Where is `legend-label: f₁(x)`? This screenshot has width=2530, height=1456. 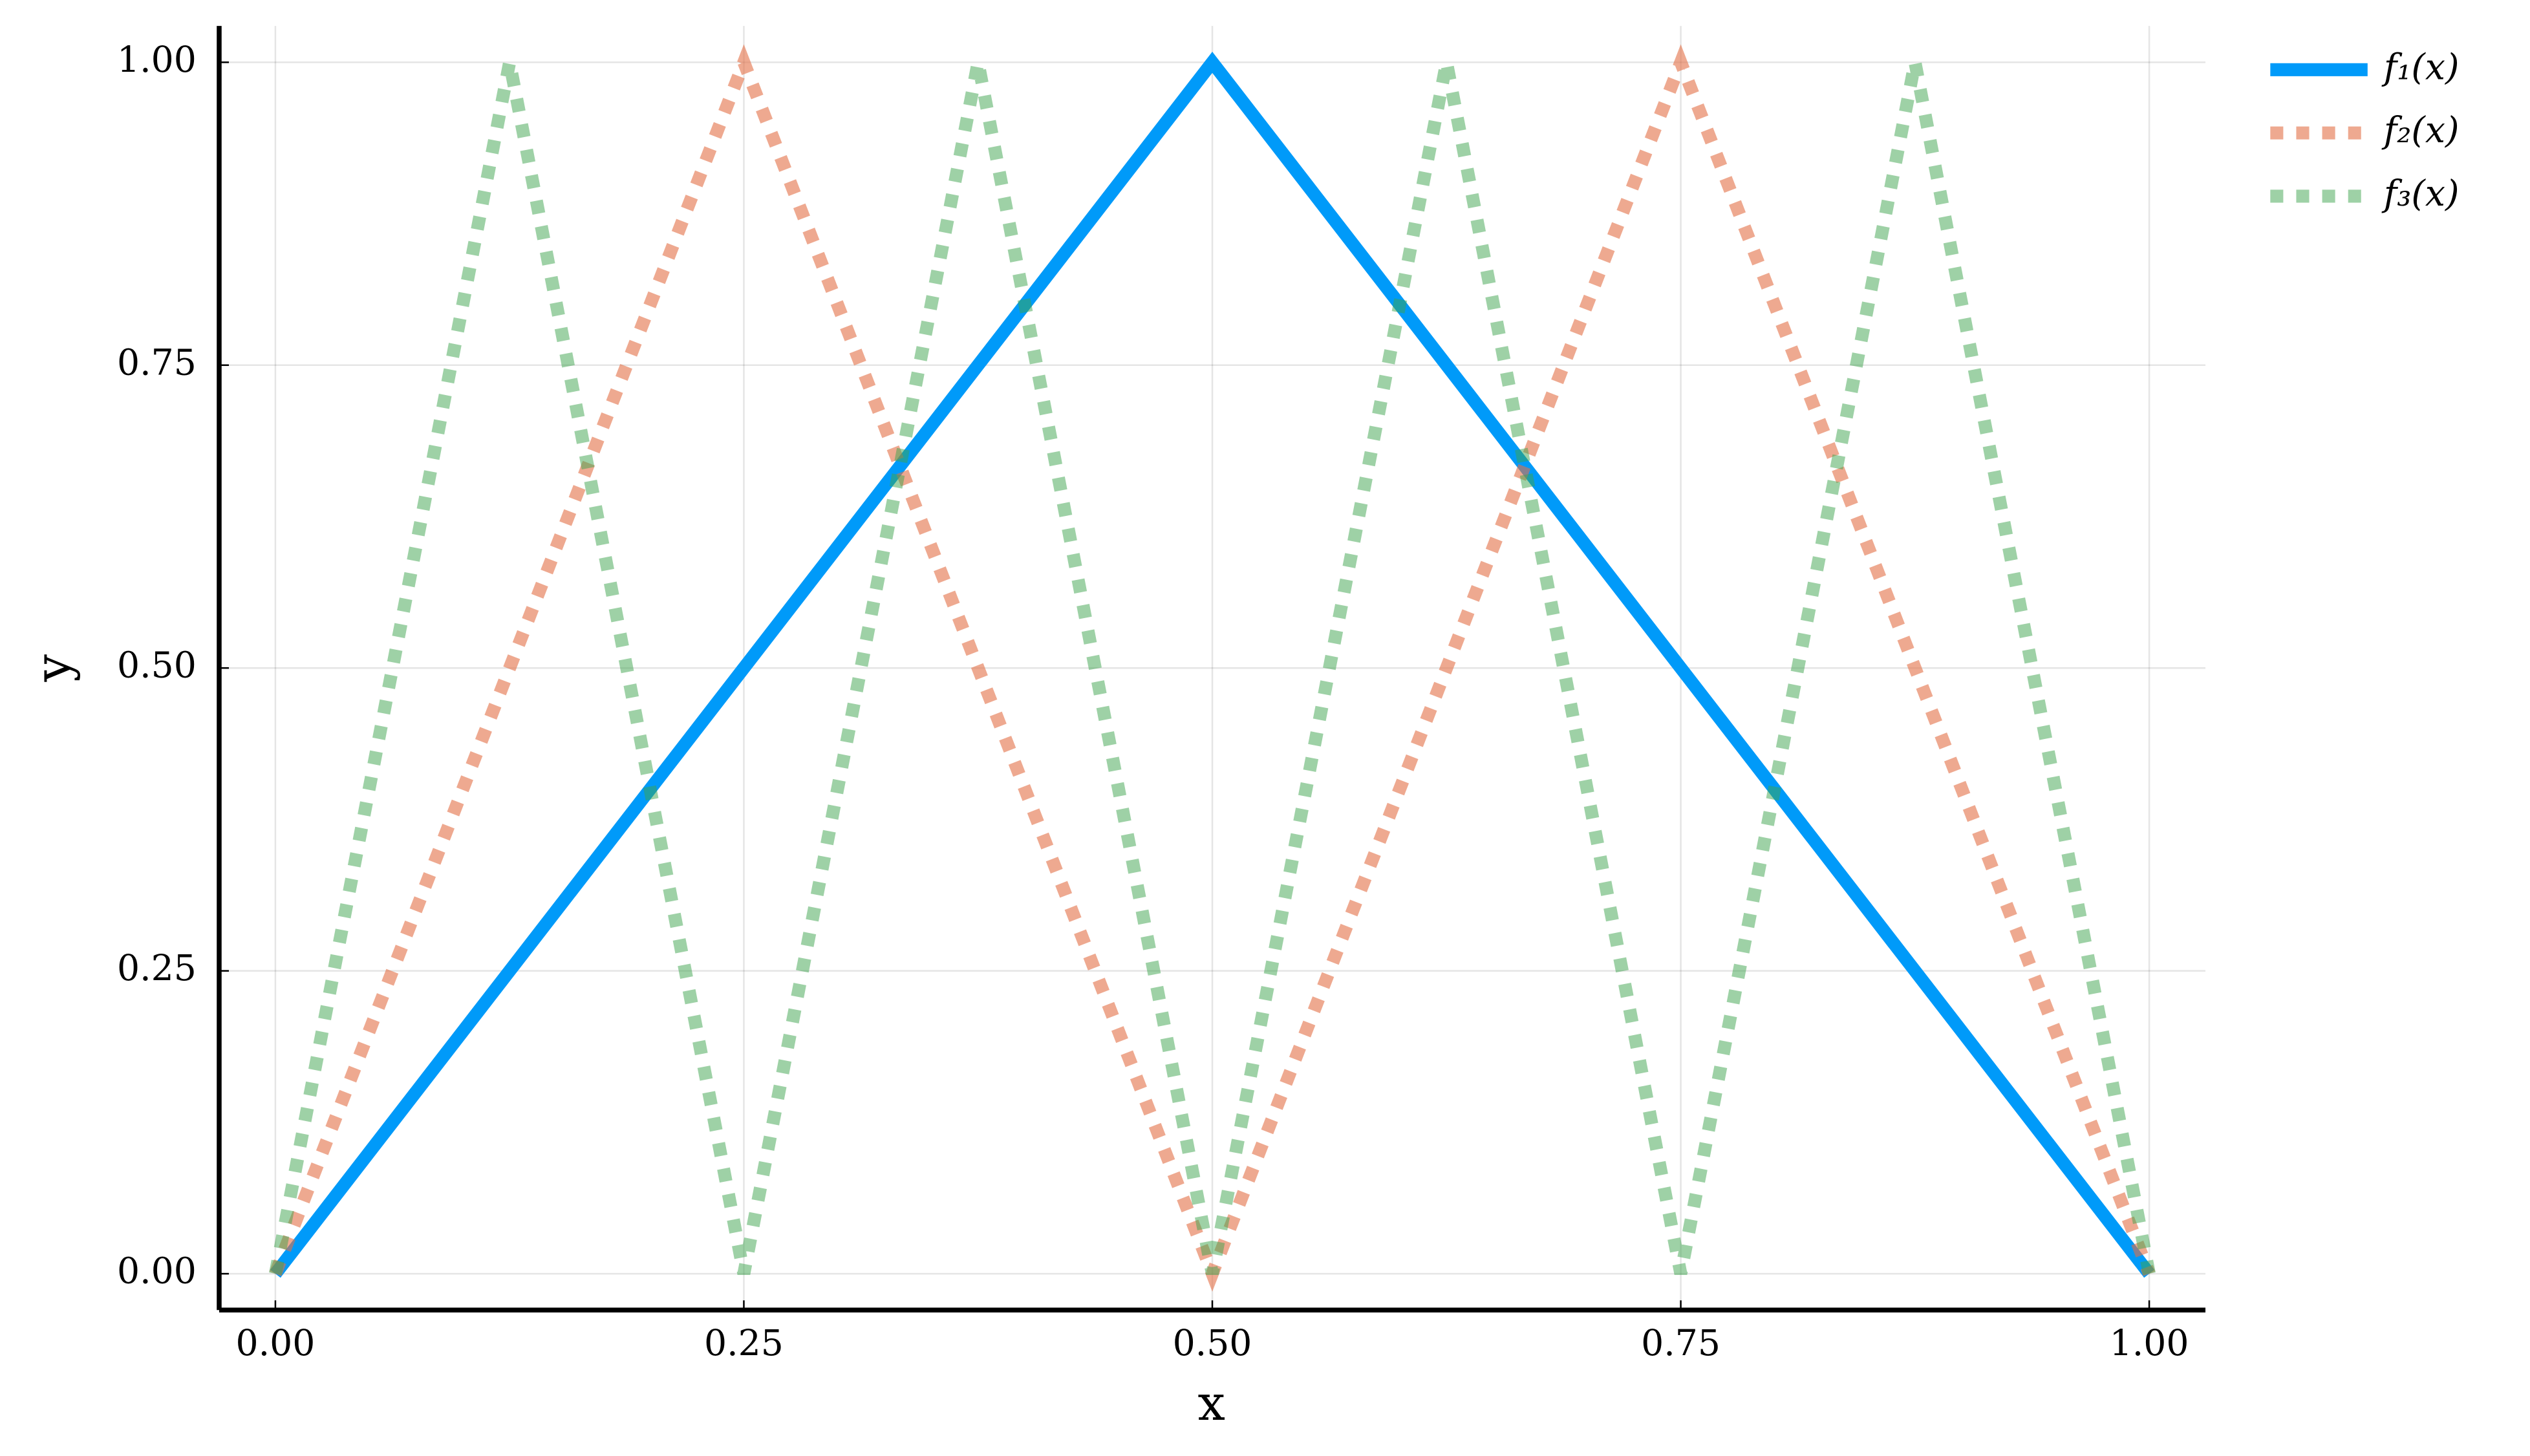
legend-label: f₁(x) is located at coordinates (2420, 67).